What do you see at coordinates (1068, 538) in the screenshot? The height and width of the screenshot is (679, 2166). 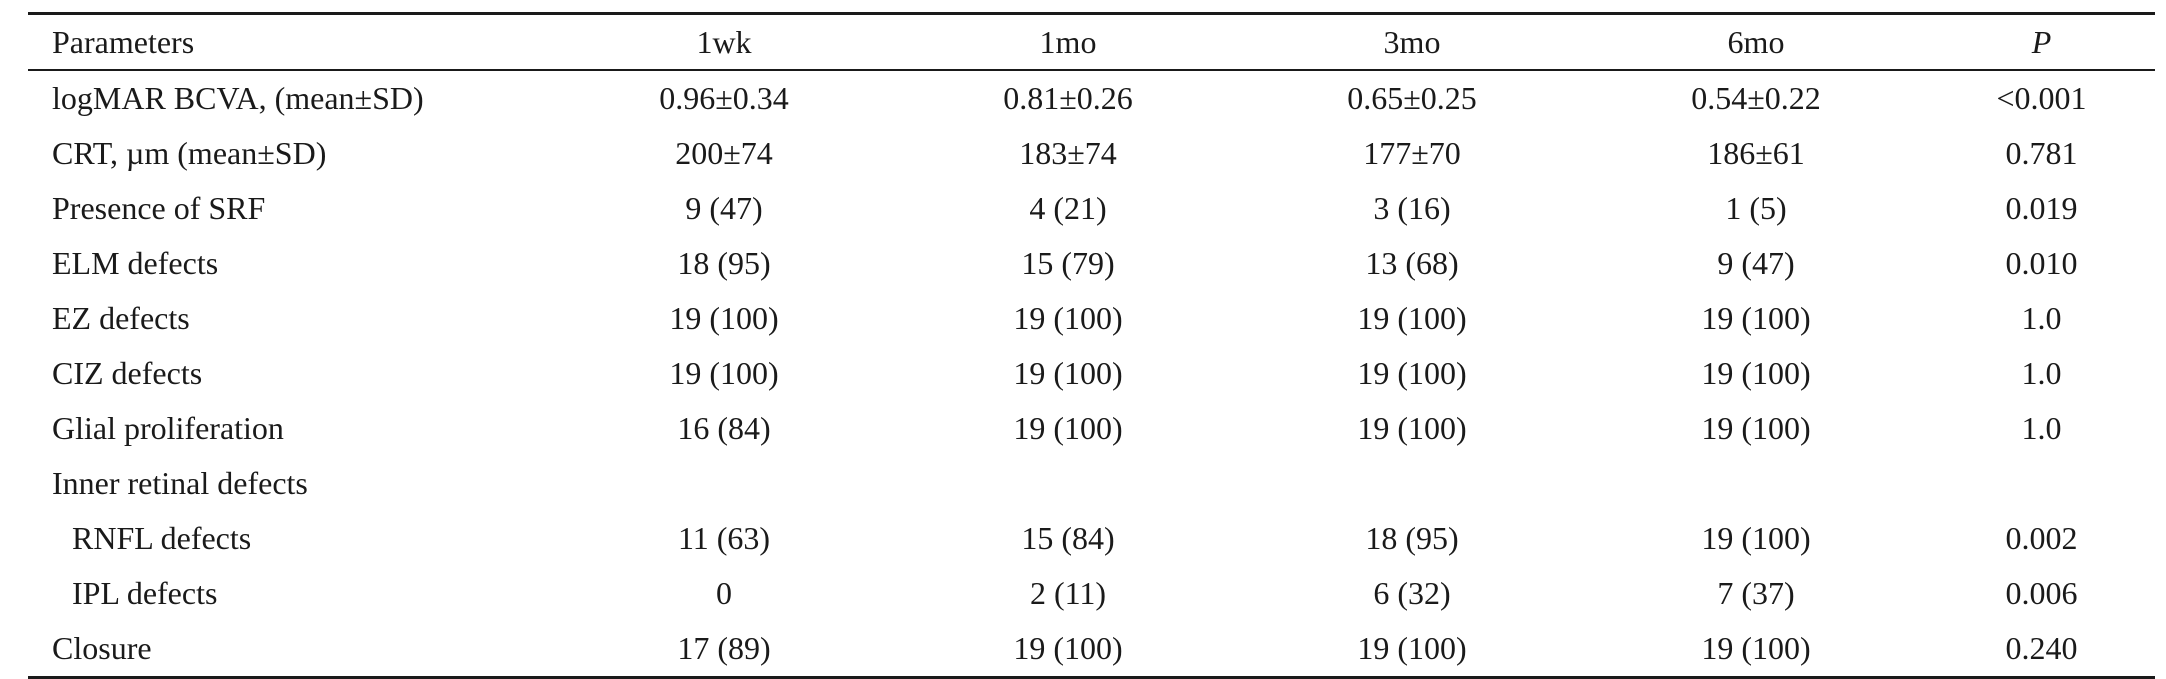 I see `cell-1mo: 15 (84)` at bounding box center [1068, 538].